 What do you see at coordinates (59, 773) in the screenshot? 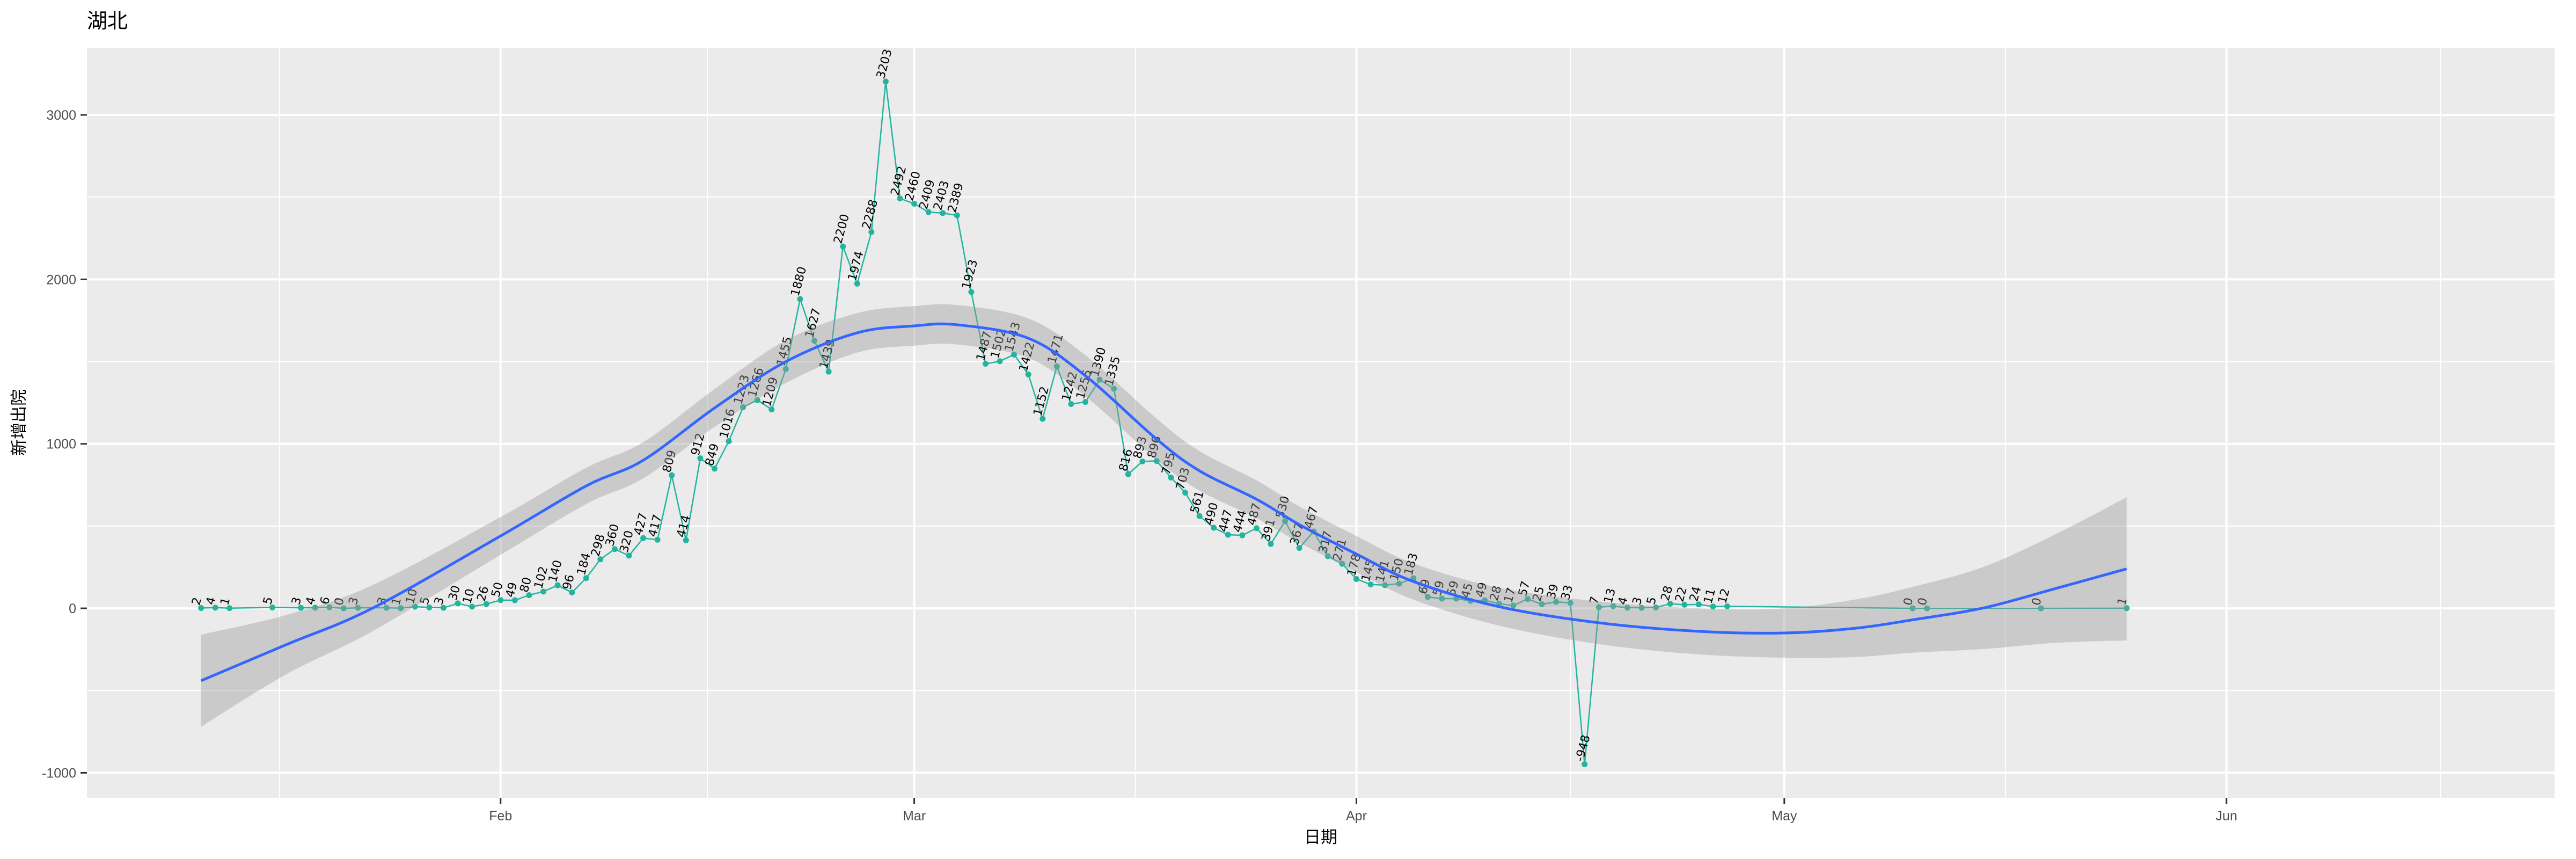
I see `y-tick-label: -1000` at bounding box center [59, 773].